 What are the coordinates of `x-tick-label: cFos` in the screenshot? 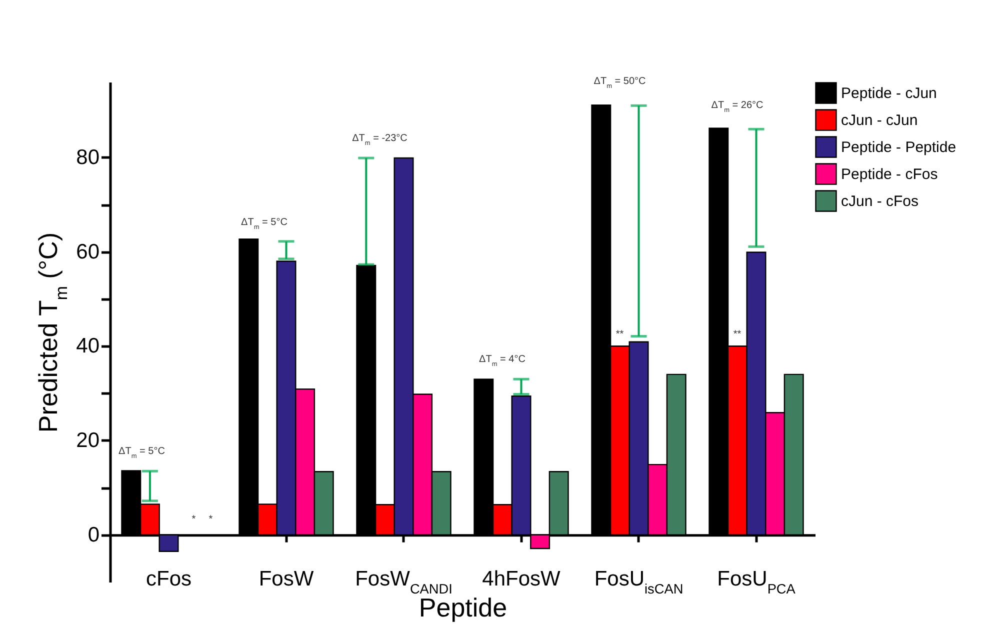 It's located at (169, 578).